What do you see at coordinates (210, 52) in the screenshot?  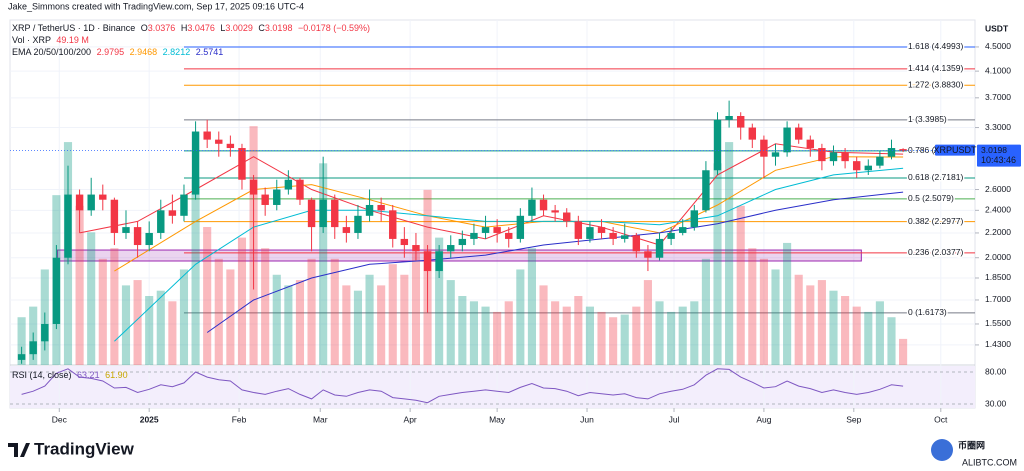 I see `ema-value: 2.5741` at bounding box center [210, 52].